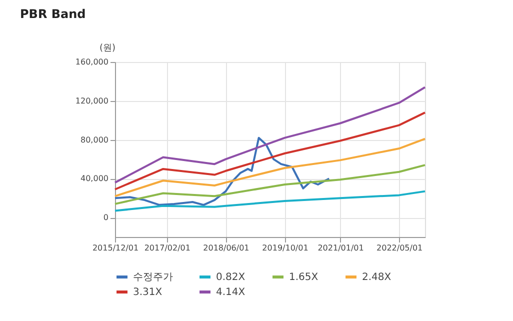 This screenshot has height=321, width=513. I want to click on legend-label: 2.48X, so click(377, 277).